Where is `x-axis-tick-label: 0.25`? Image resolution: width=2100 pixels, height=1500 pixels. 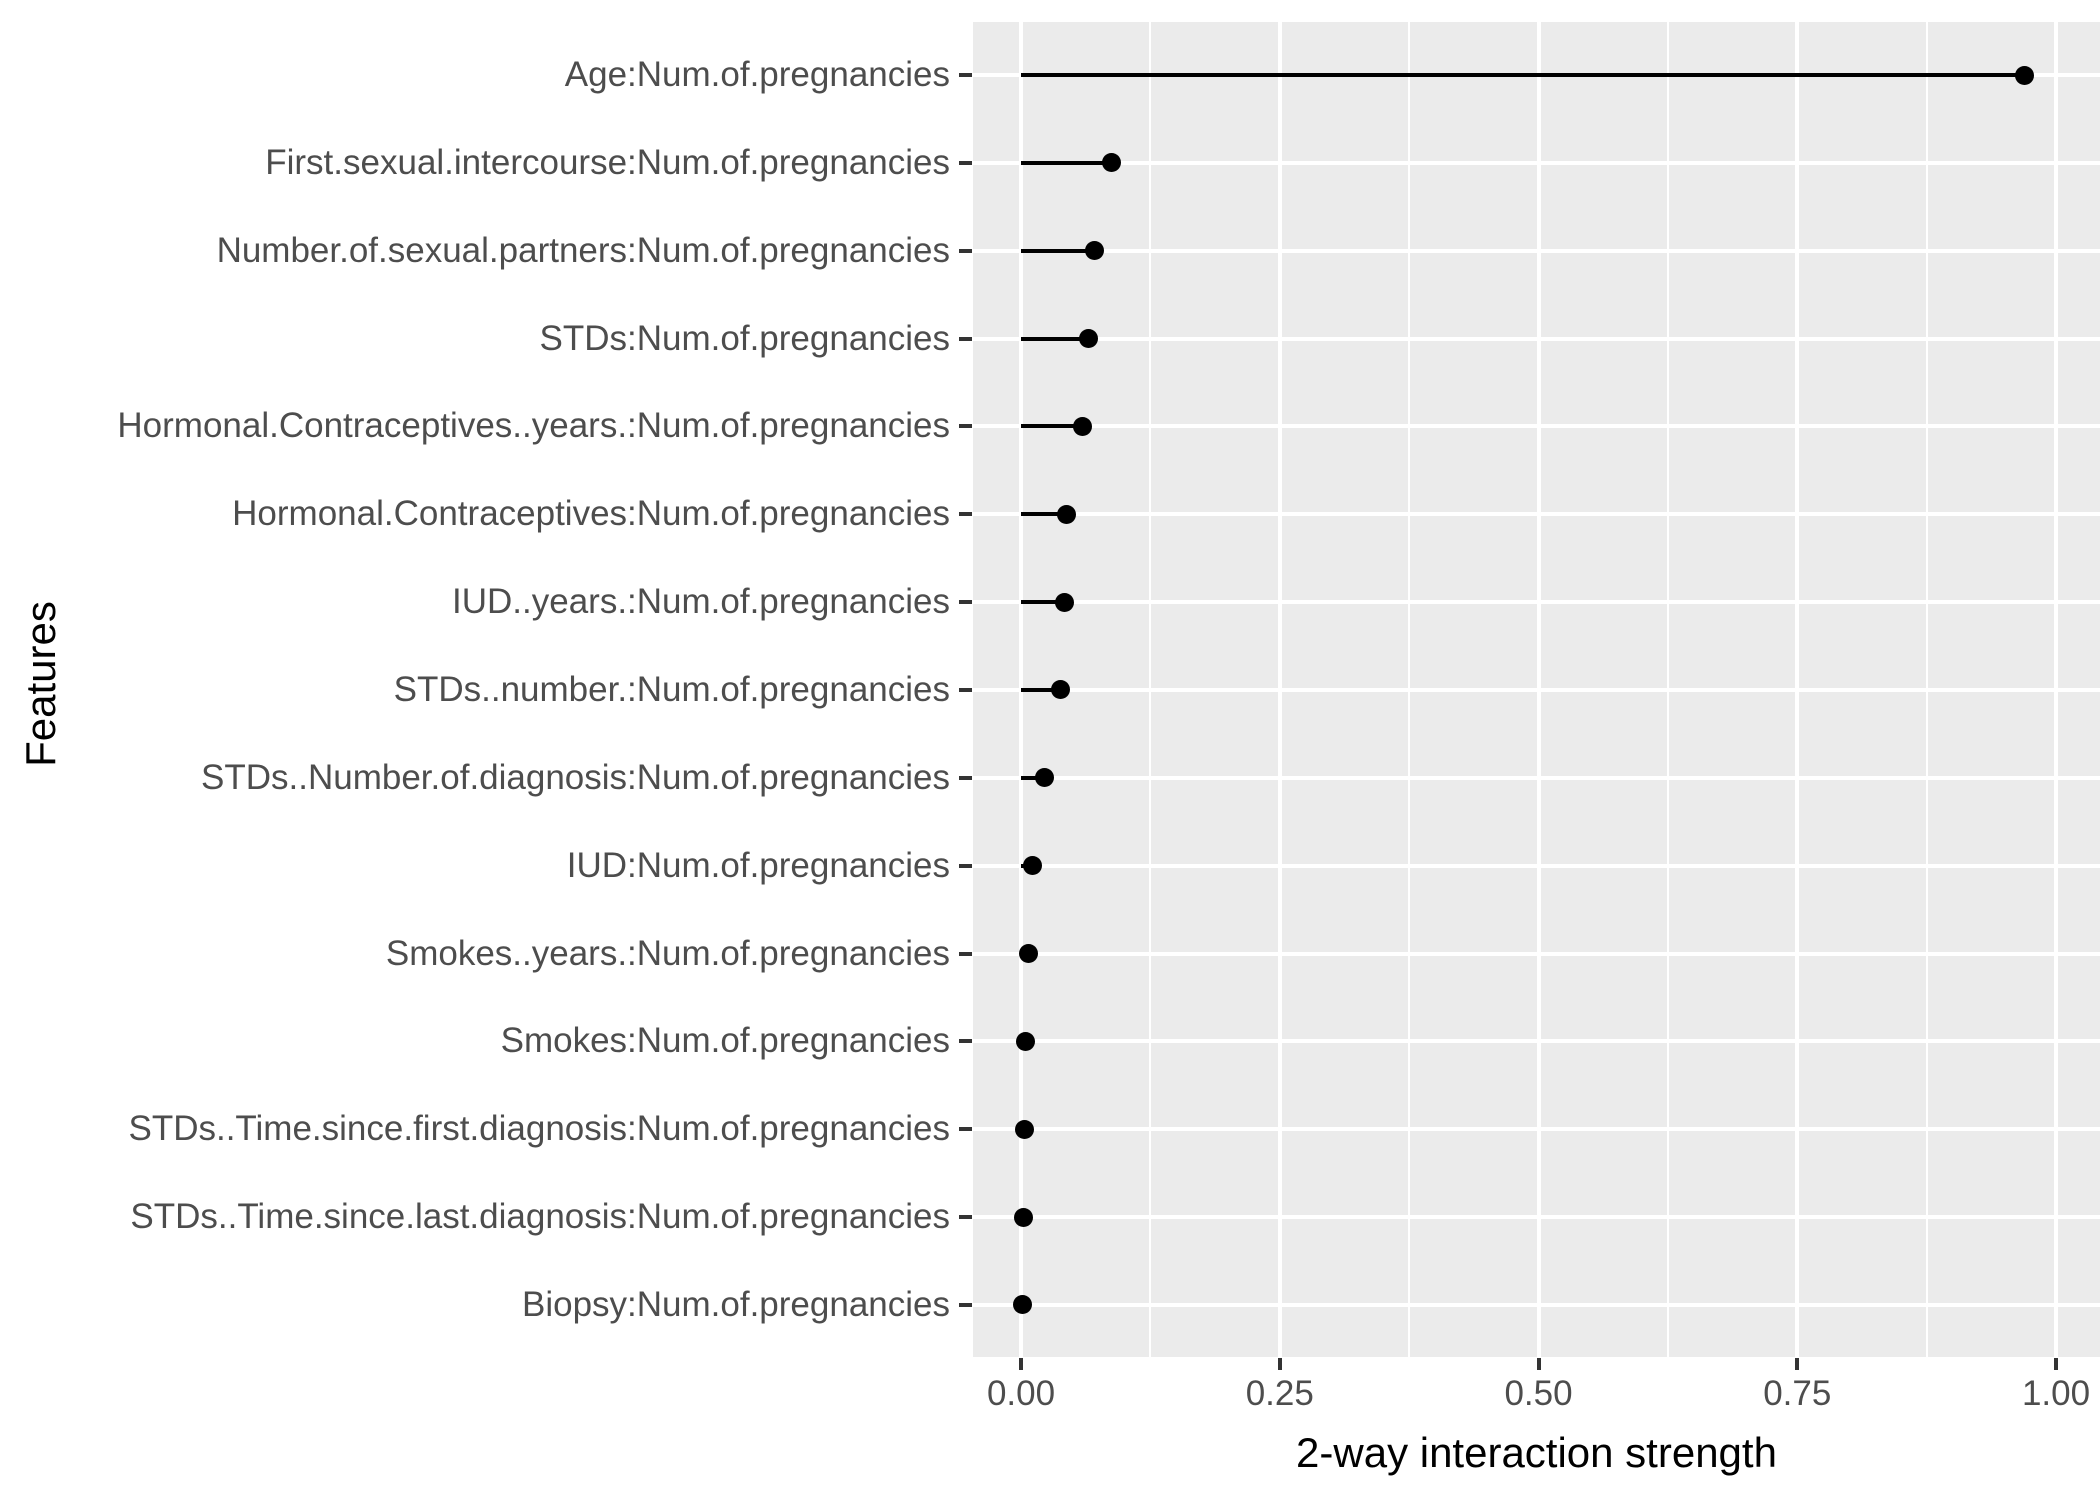
x-axis-tick-label: 0.25 is located at coordinates (1279, 1393).